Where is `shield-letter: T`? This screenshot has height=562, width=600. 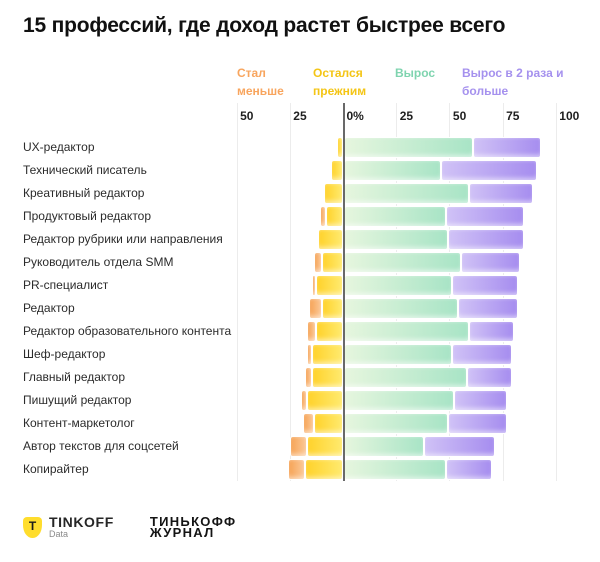
shield-letter: T is located at coordinates (32, 526).